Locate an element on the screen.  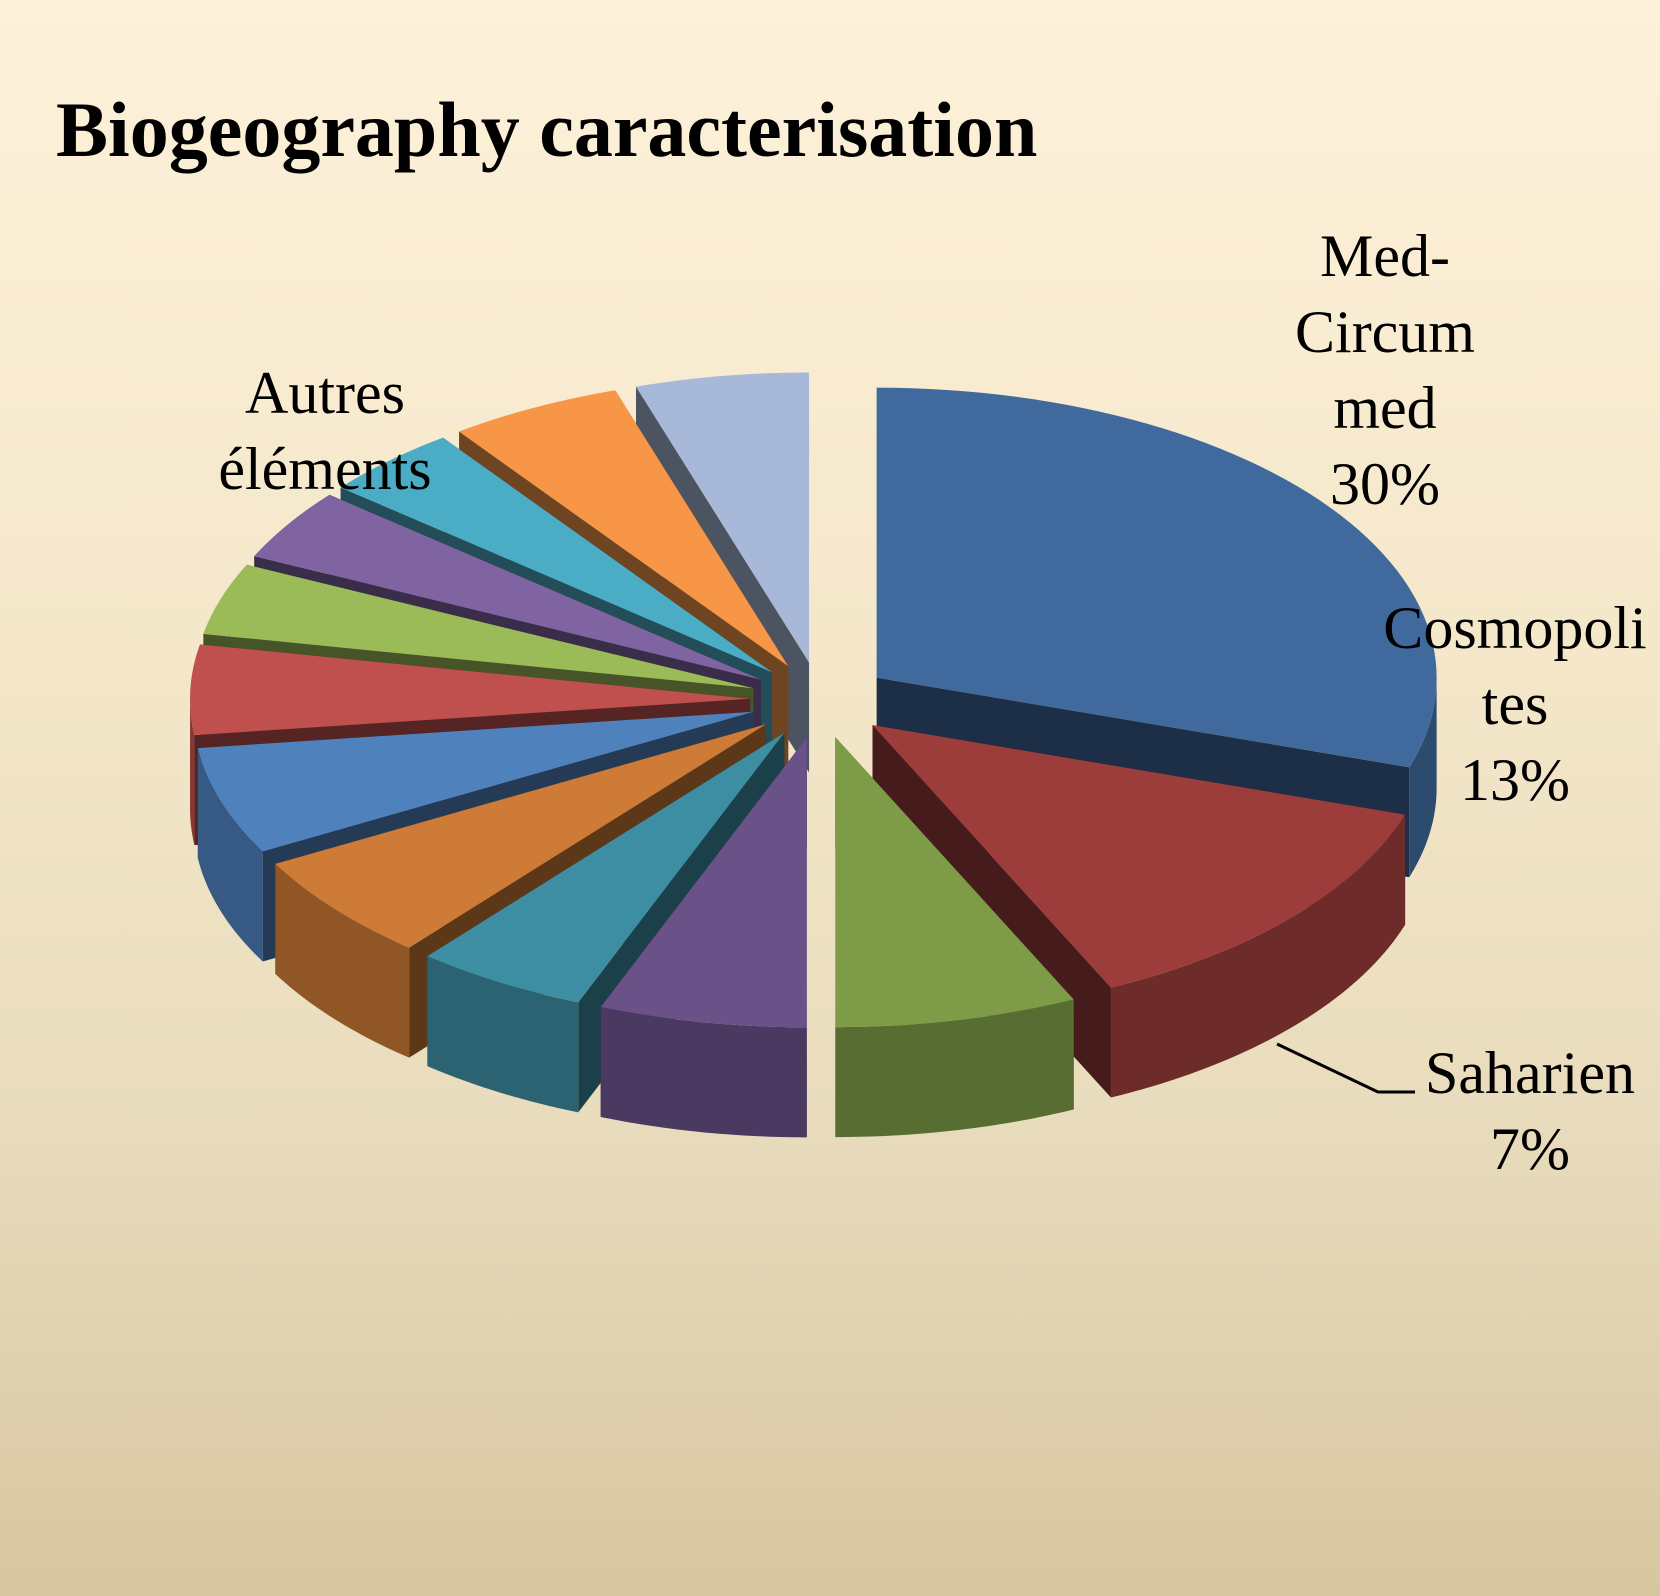
slice-name: Cosmopolites is located at coordinates (1515, 666).